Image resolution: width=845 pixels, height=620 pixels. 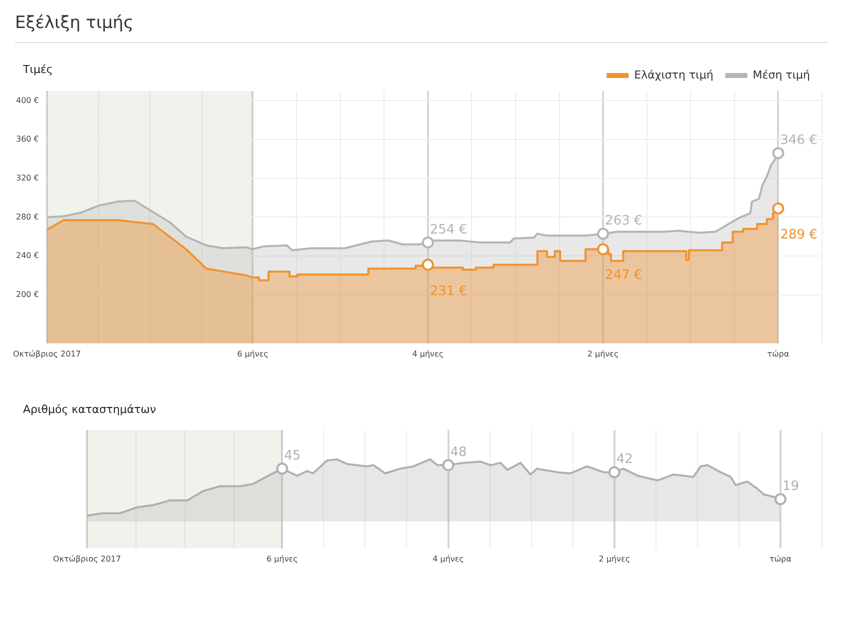 What do you see at coordinates (292, 456) in the screenshot?
I see `data-label: 45` at bounding box center [292, 456].